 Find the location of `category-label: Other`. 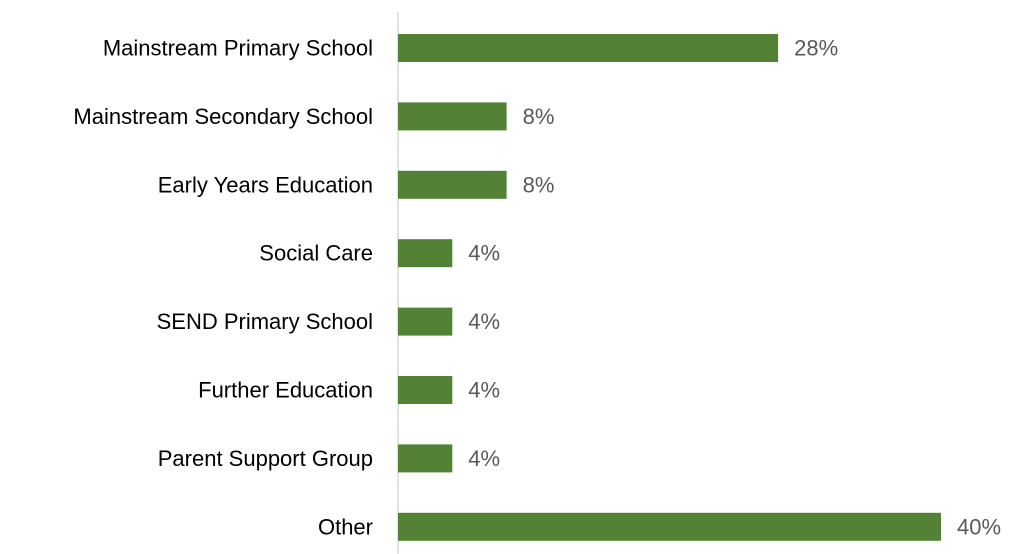

category-label: Other is located at coordinates (345, 526).